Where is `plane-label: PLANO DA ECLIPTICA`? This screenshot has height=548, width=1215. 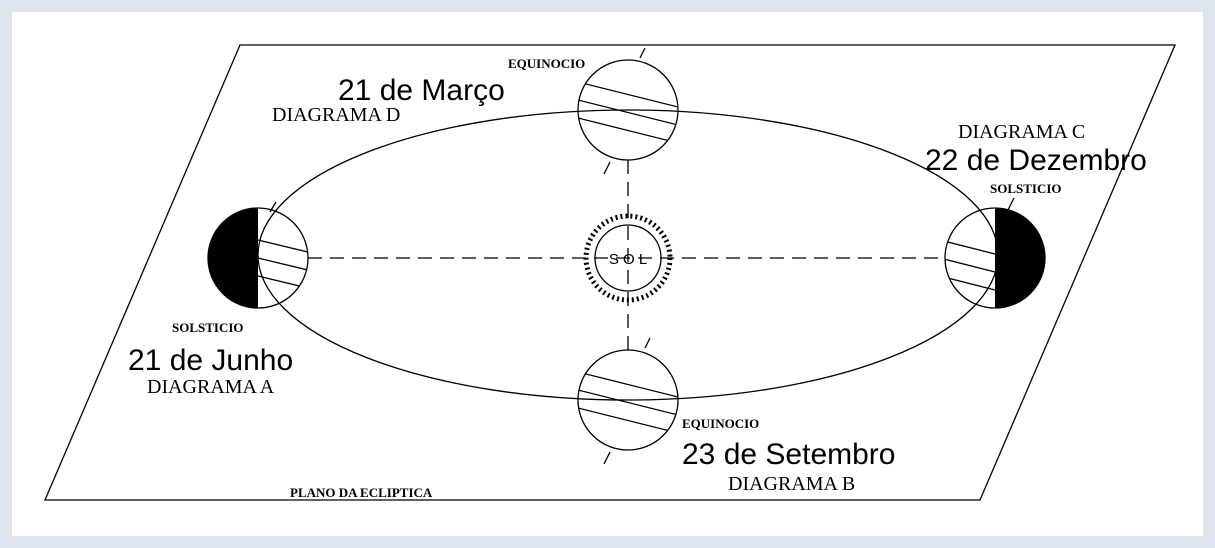
plane-label: PLANO DA ECLIPTICA is located at coordinates (361, 492).